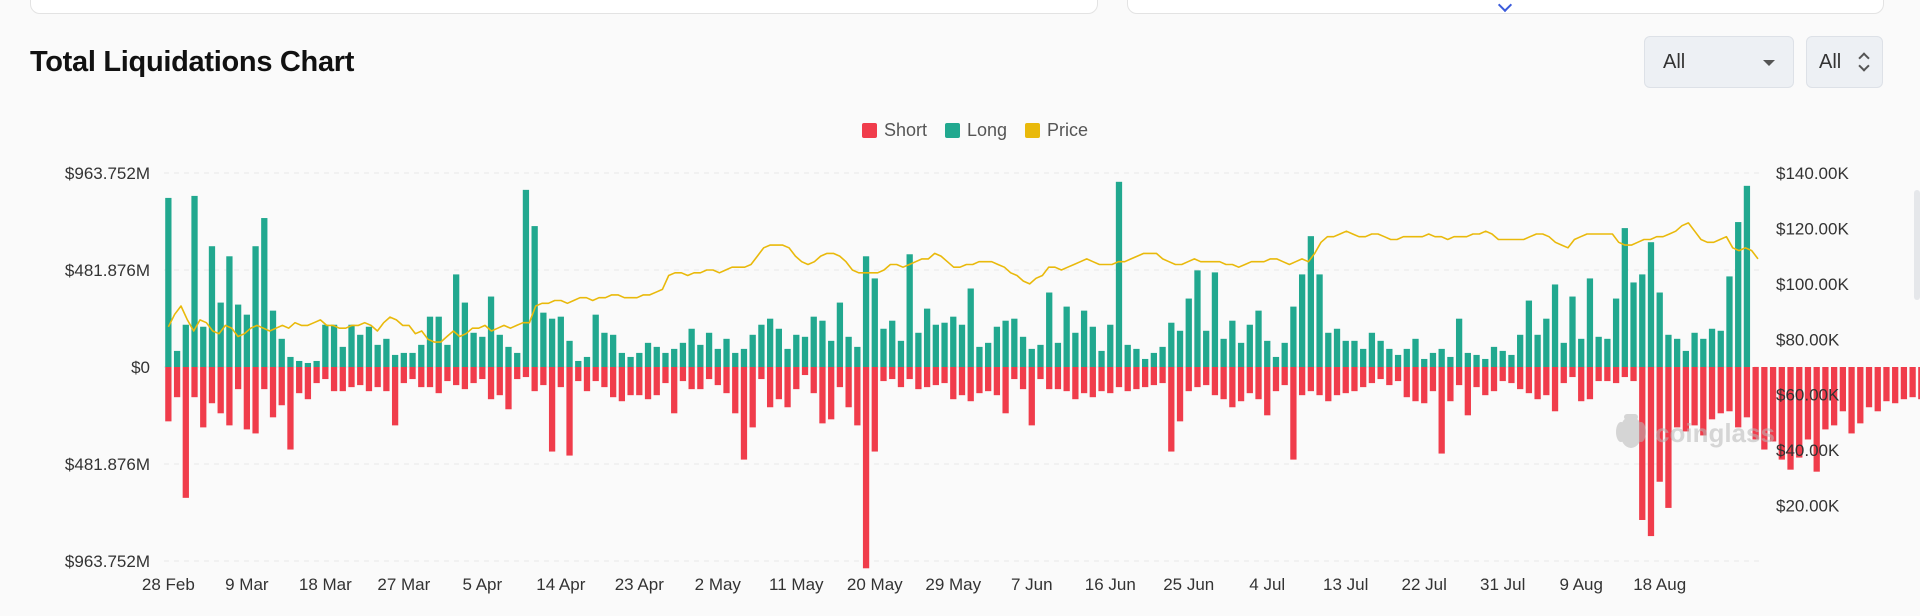  I want to click on x-tick-label: 23 Apr, so click(639, 584).